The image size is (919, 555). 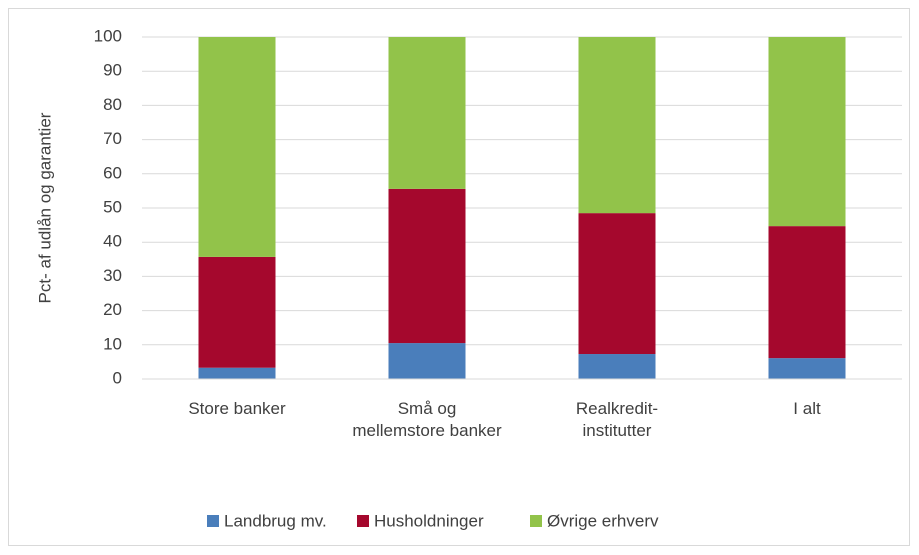 I want to click on y-tick-label: 100, so click(x=108, y=35).